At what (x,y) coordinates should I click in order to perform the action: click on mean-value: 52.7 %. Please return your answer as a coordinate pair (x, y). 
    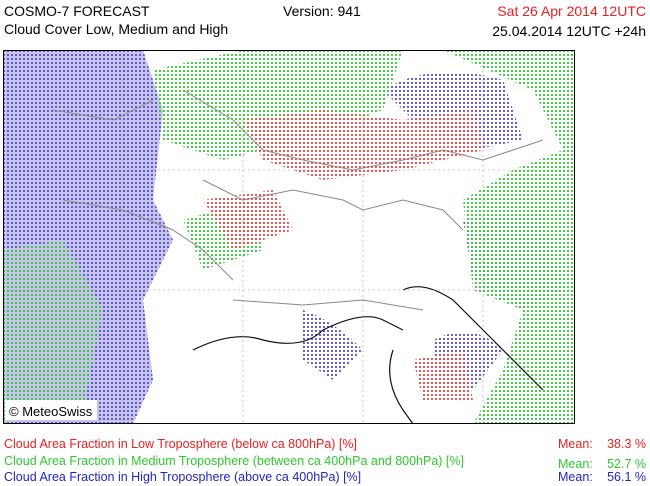
    Looking at the image, I should click on (626, 464).